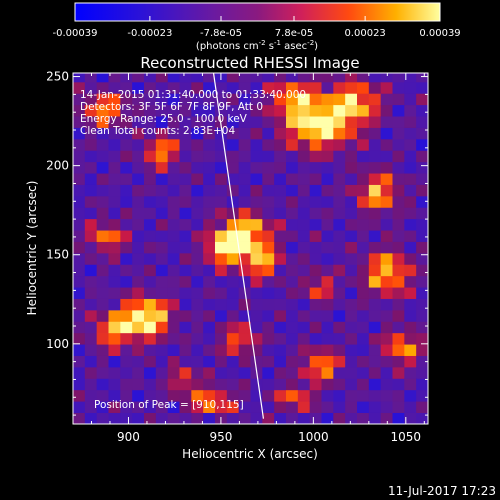  What do you see at coordinates (75, 33) in the screenshot?
I see `colorbar-tick-label: -0.00039` at bounding box center [75, 33].